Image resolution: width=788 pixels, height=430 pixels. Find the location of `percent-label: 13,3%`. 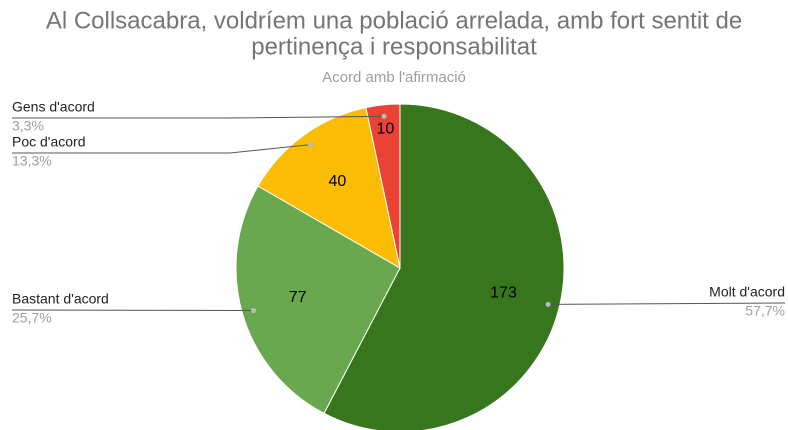

percent-label: 13,3% is located at coordinates (32, 161).